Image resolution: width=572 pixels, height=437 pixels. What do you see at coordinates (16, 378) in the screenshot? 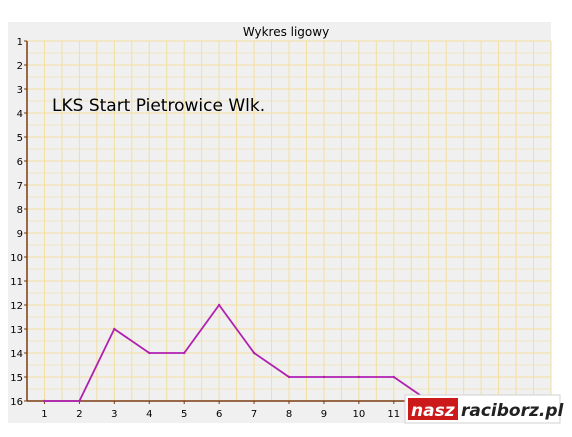
I see `y-tick-label: 15` at bounding box center [16, 378].